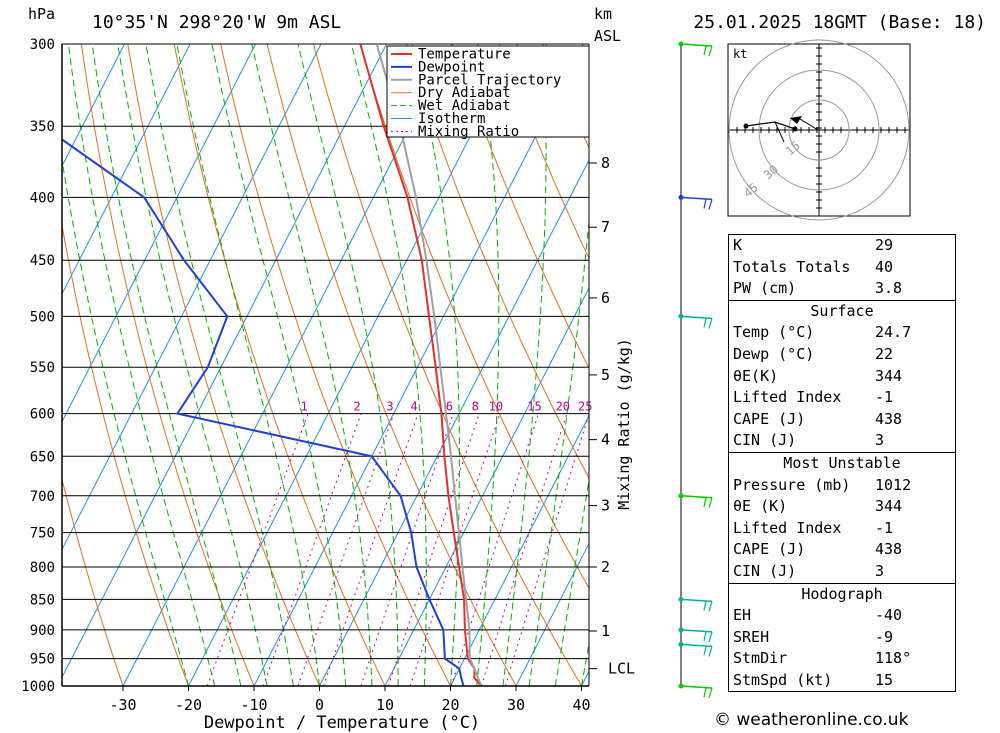 This screenshot has height=733, width=1000. Describe the element at coordinates (760, 658) in the screenshot. I see `index-label: StmDir` at that location.